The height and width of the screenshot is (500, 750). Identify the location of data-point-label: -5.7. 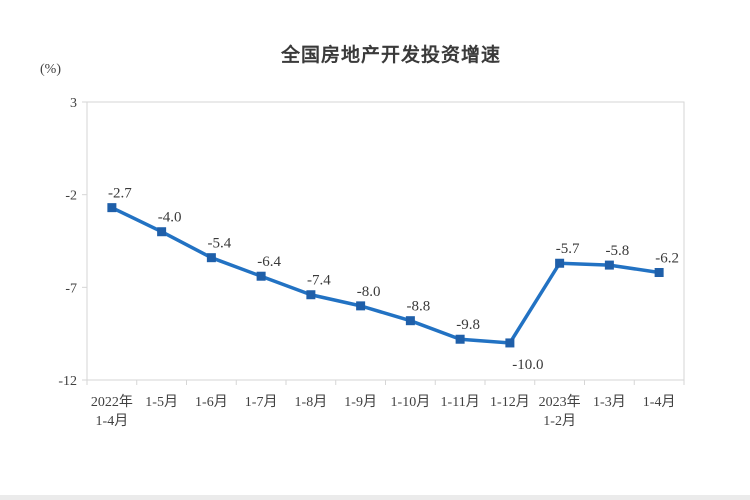
(568, 249).